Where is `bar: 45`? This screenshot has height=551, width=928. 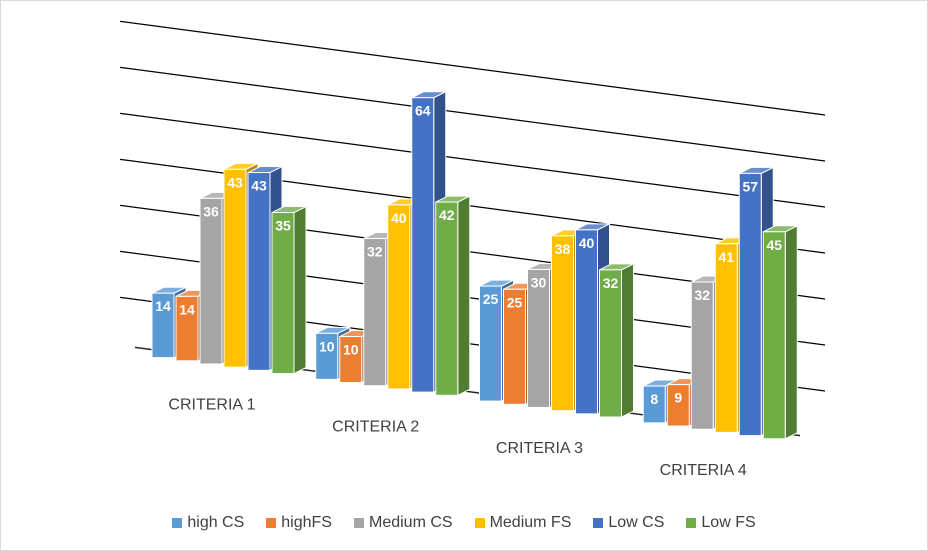 bar: 45 is located at coordinates (780, 332).